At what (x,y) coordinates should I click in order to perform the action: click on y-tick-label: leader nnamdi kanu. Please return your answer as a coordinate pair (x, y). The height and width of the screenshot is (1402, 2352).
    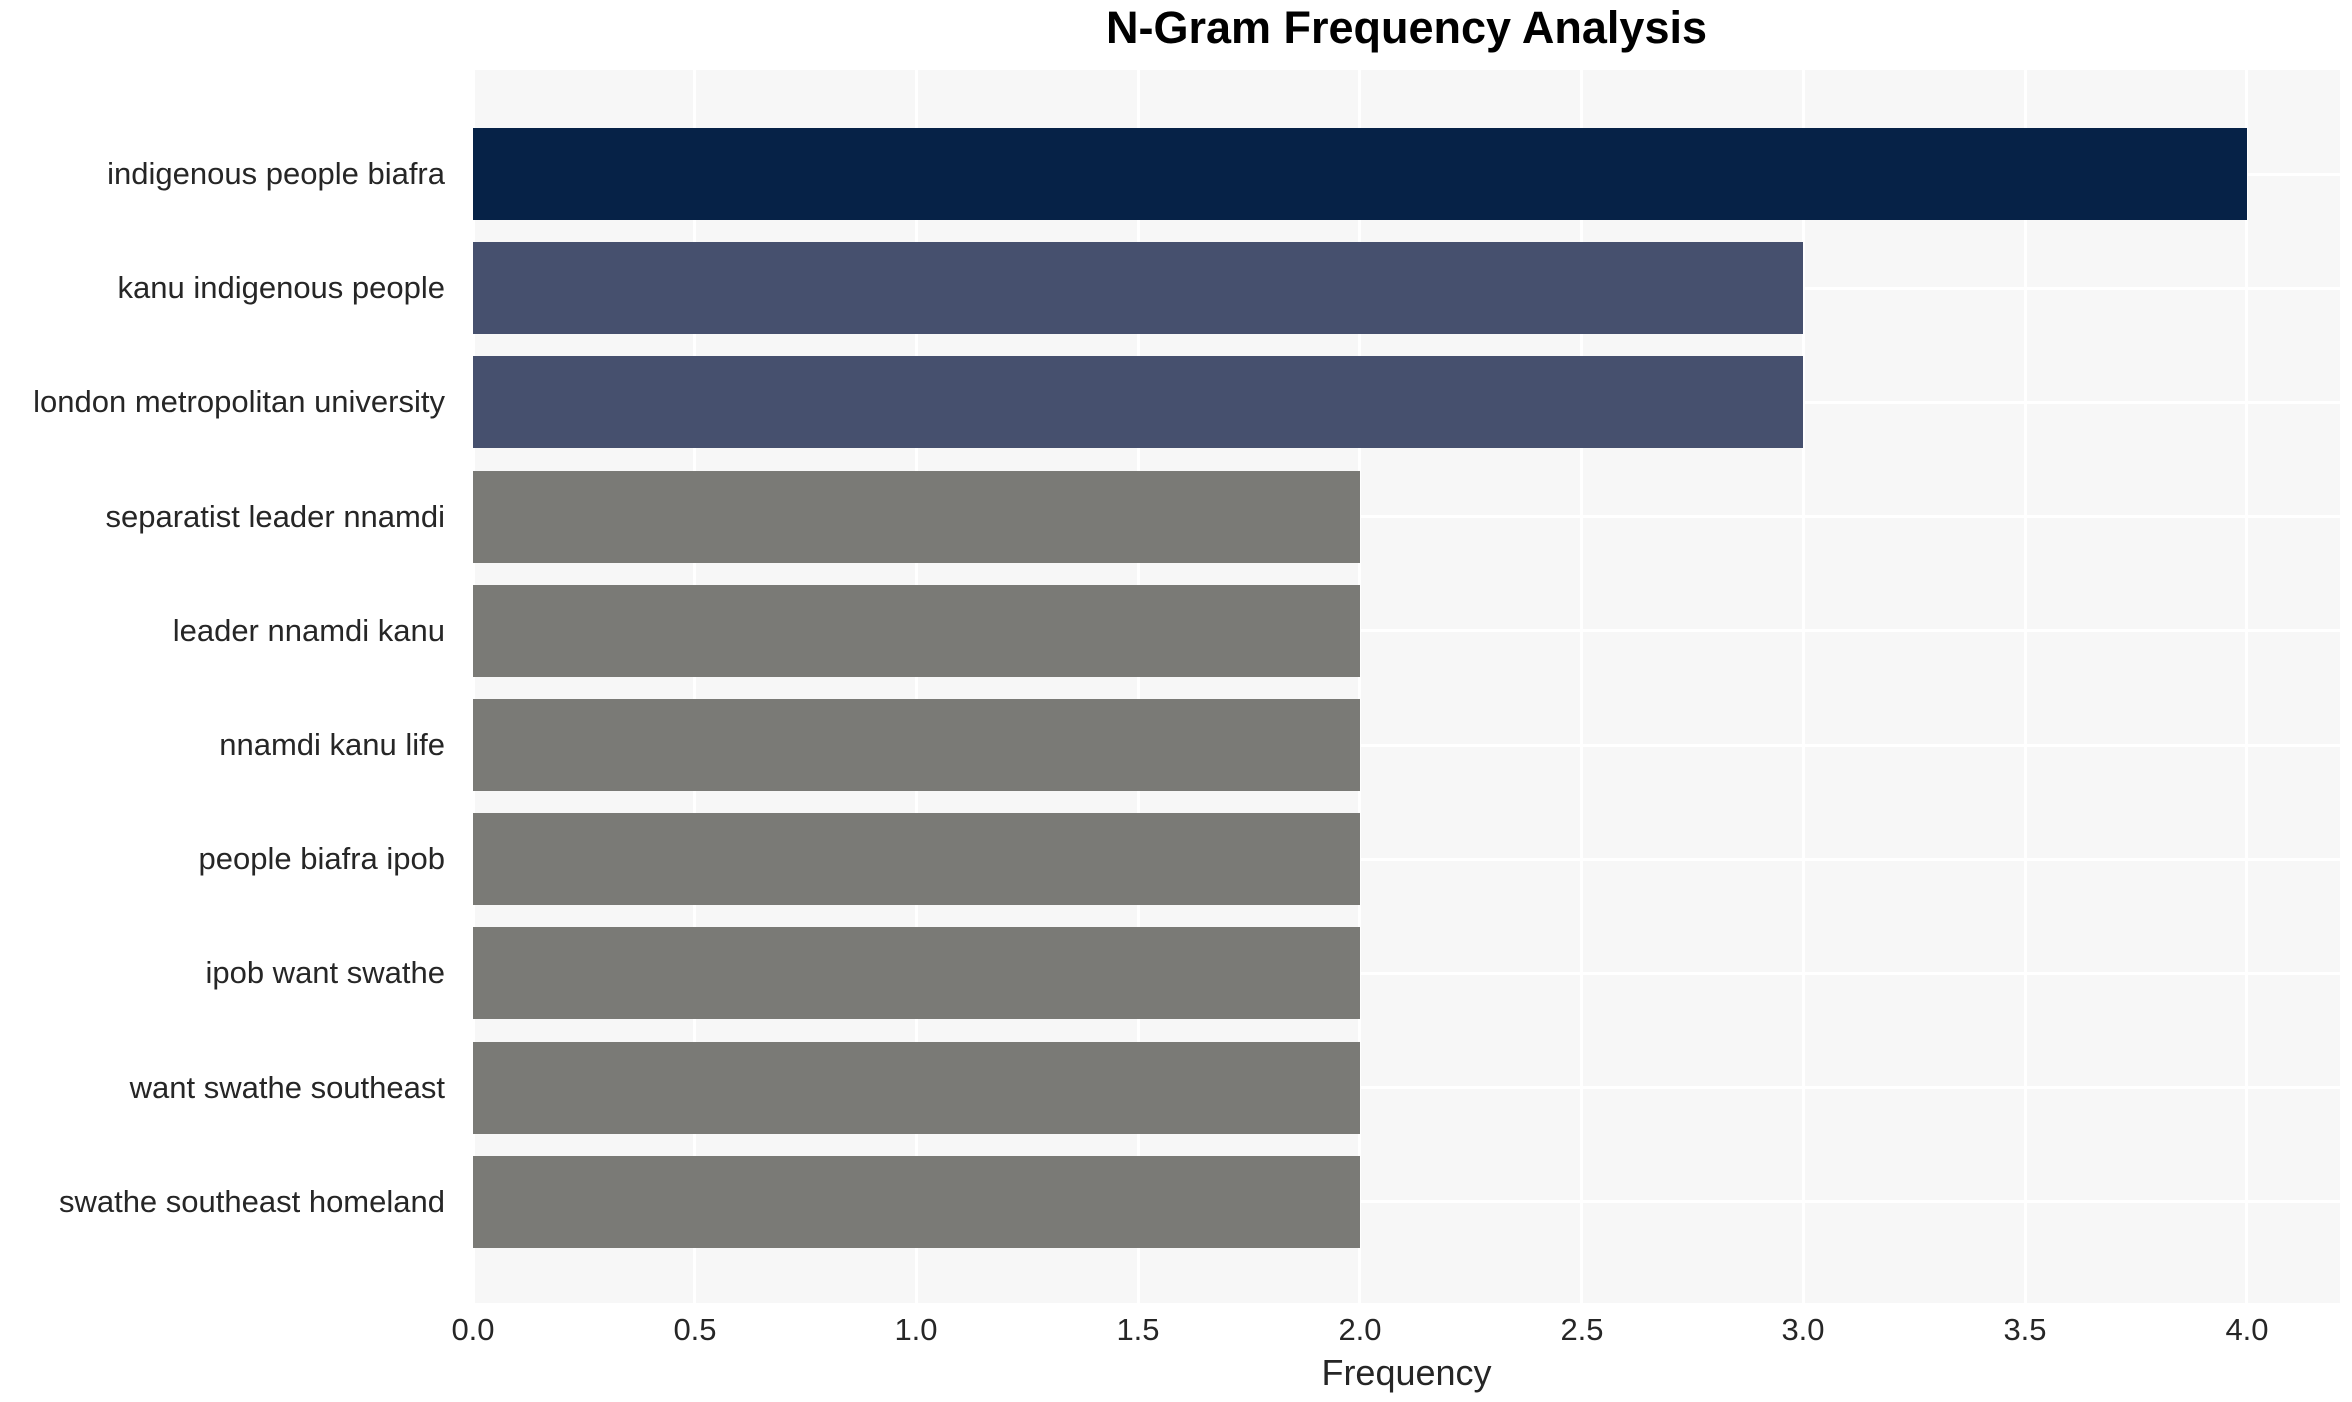
    Looking at the image, I should click on (308, 630).